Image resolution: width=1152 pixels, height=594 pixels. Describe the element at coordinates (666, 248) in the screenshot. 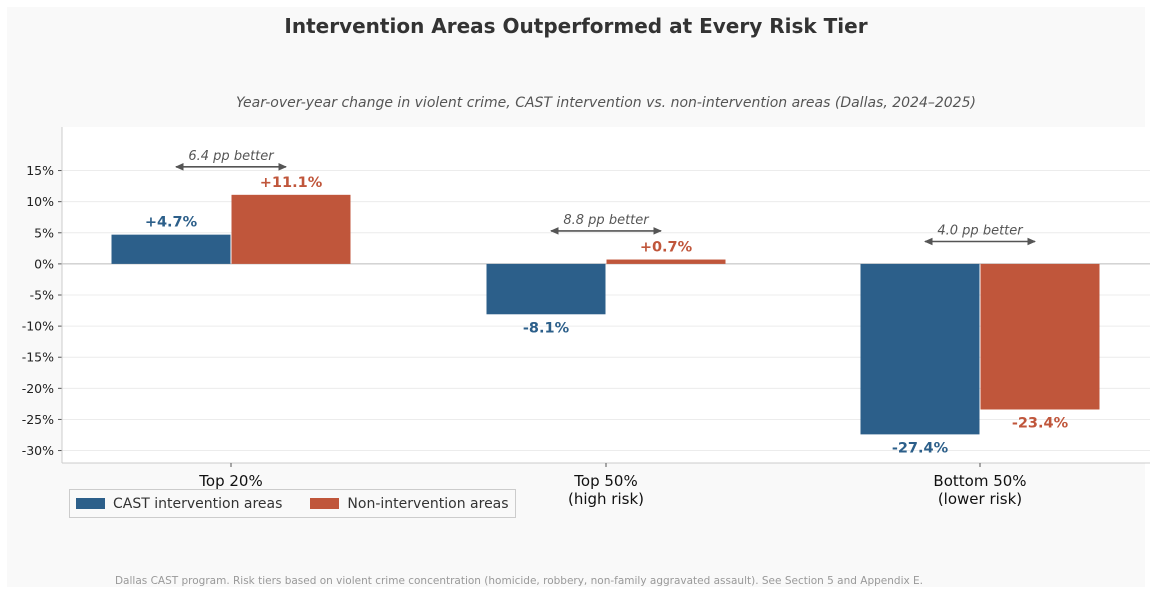

I see `data-label: +0.7%` at that location.